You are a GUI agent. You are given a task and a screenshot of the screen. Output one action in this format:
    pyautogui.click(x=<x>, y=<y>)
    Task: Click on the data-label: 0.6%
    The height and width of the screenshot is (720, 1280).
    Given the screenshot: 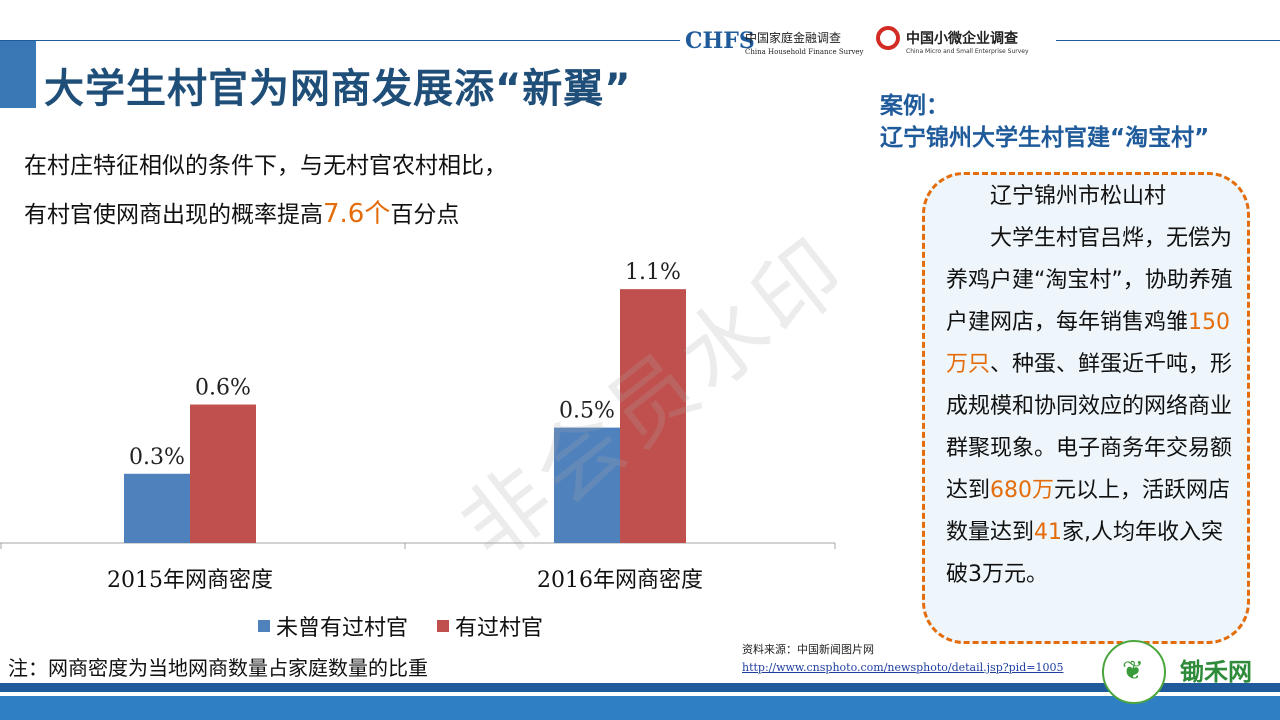 What is the action you would take?
    pyautogui.click(x=223, y=388)
    